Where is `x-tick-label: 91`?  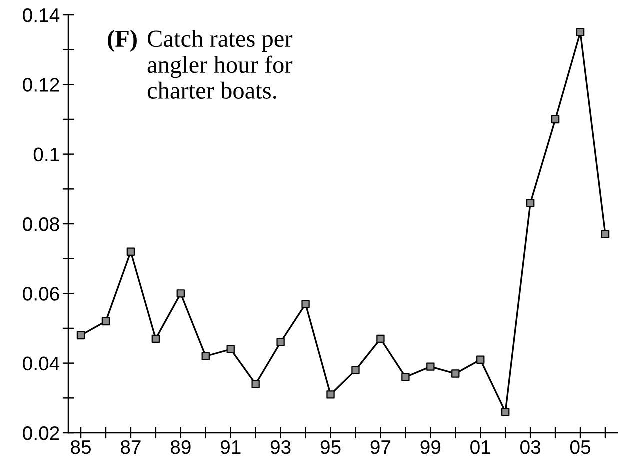 x-tick-label: 91 is located at coordinates (230, 447).